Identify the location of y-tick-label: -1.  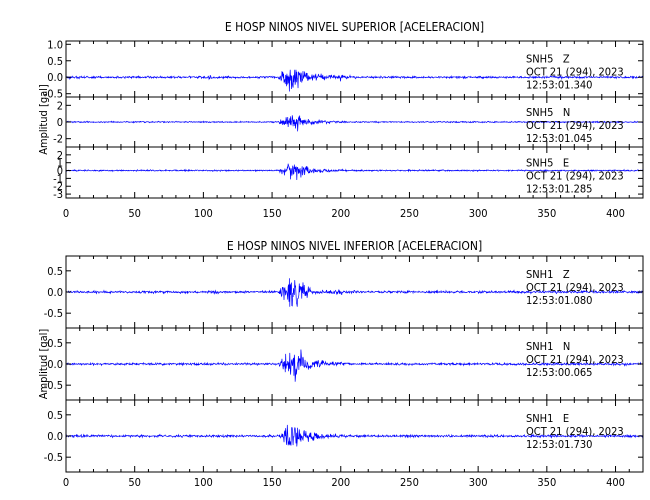
(58, 178).